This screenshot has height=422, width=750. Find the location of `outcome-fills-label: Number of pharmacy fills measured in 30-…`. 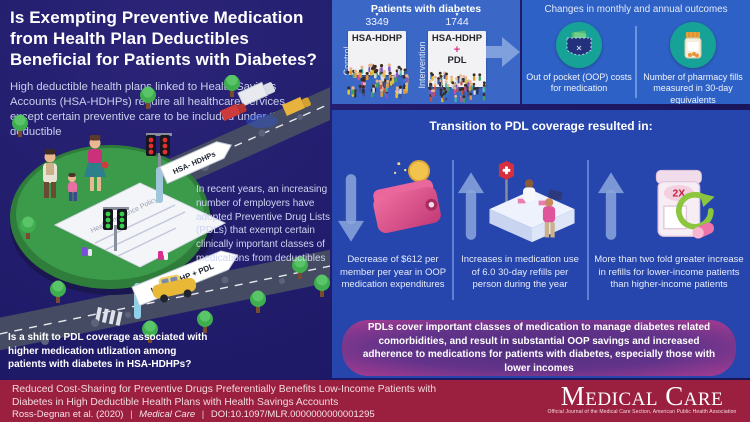

outcome-fills-label: Number of pharmacy fills measured in 30-… is located at coordinates (693, 88).